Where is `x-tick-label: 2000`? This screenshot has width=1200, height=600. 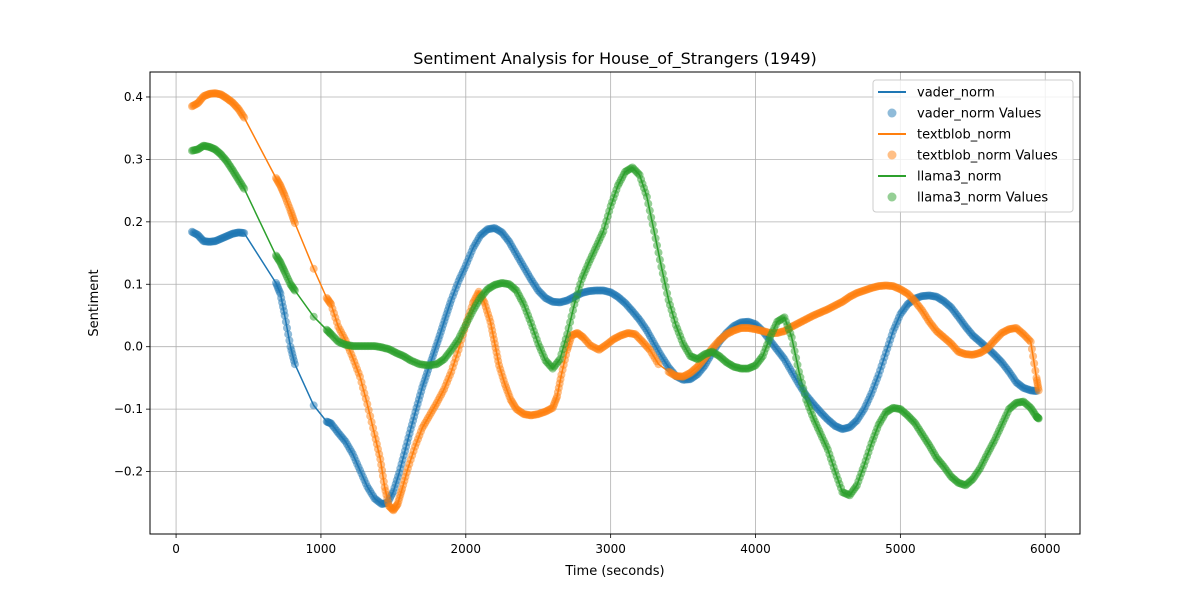 x-tick-label: 2000 is located at coordinates (466, 549).